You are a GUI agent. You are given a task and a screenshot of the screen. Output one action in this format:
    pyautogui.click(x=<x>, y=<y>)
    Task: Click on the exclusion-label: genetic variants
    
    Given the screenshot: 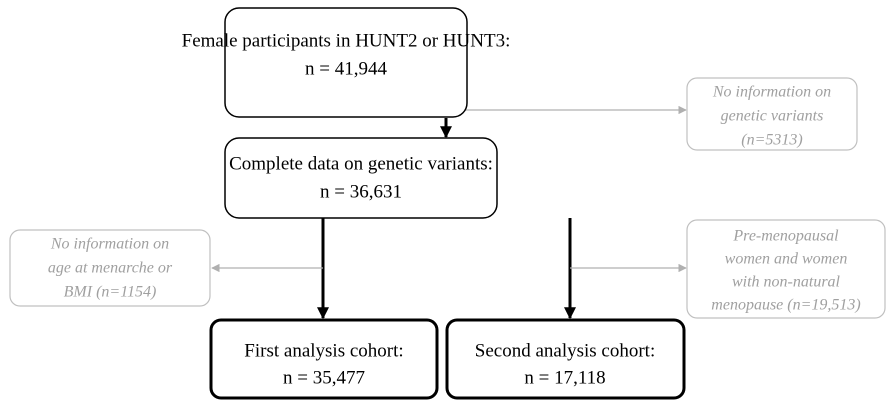 What is the action you would take?
    pyautogui.click(x=772, y=116)
    